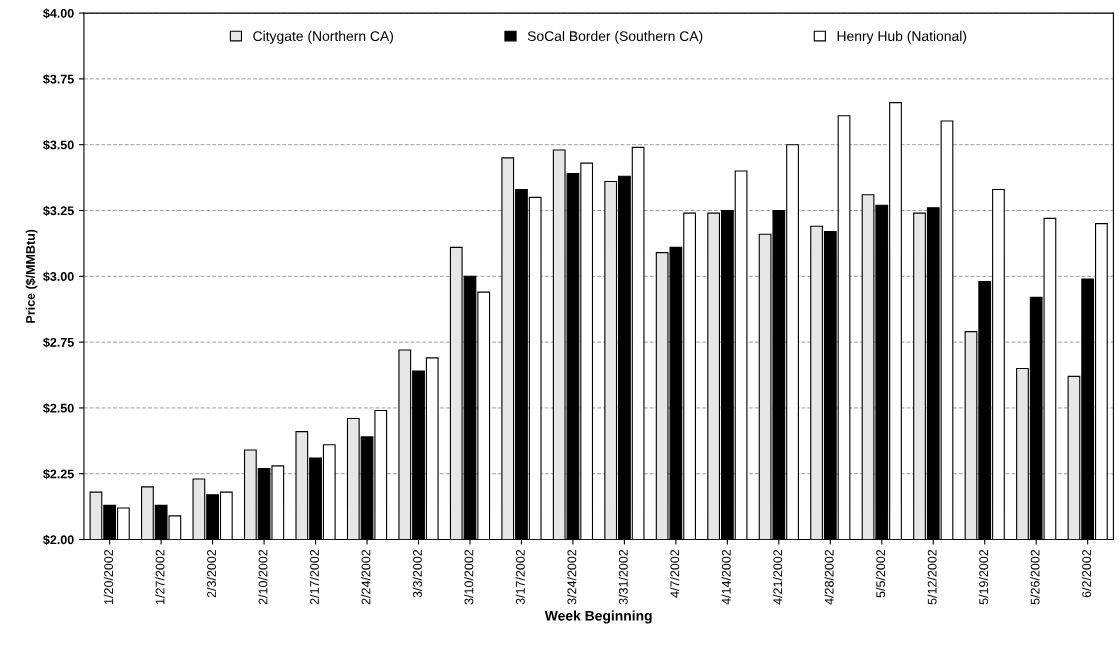 Image resolution: width=1119 pixels, height=654 pixels. I want to click on x-axis-title: Week Beginning, so click(598, 617).